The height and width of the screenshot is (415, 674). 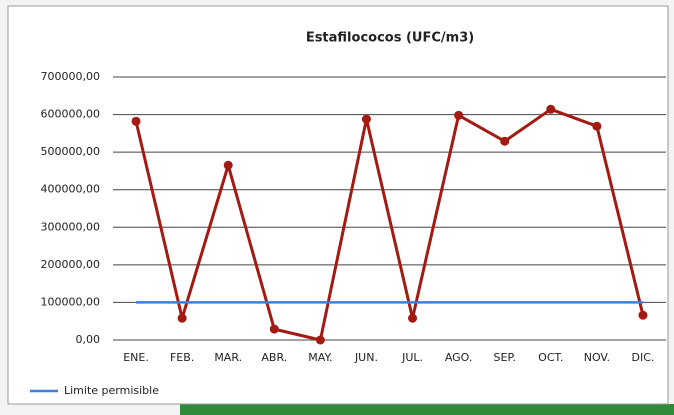 What do you see at coordinates (505, 357) in the screenshot?
I see `x-tick-label: SEP.` at bounding box center [505, 357].